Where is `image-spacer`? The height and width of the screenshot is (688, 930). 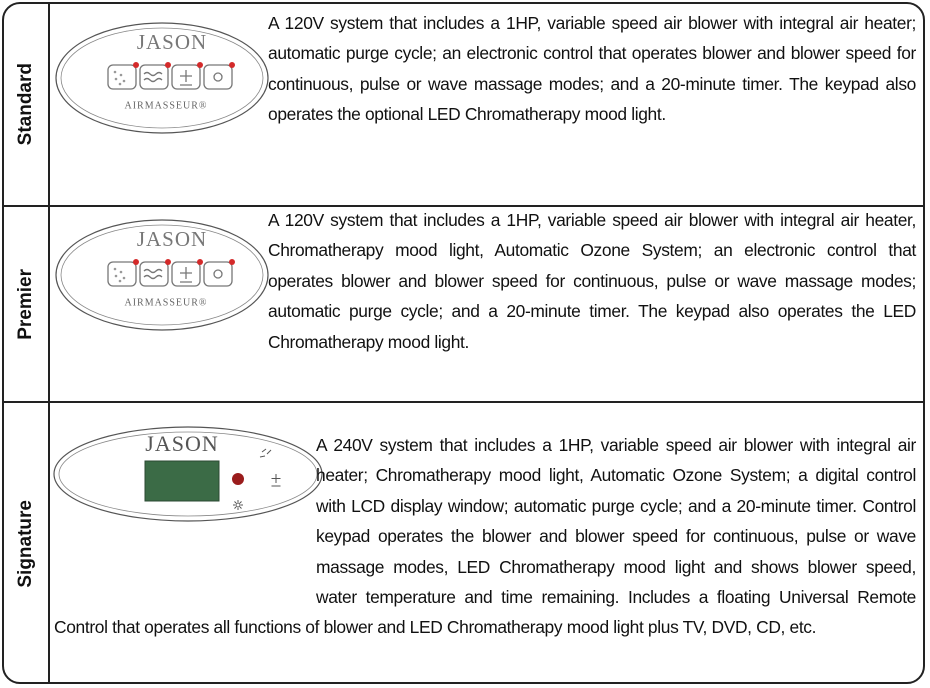 image-spacer is located at coordinates (185, 520).